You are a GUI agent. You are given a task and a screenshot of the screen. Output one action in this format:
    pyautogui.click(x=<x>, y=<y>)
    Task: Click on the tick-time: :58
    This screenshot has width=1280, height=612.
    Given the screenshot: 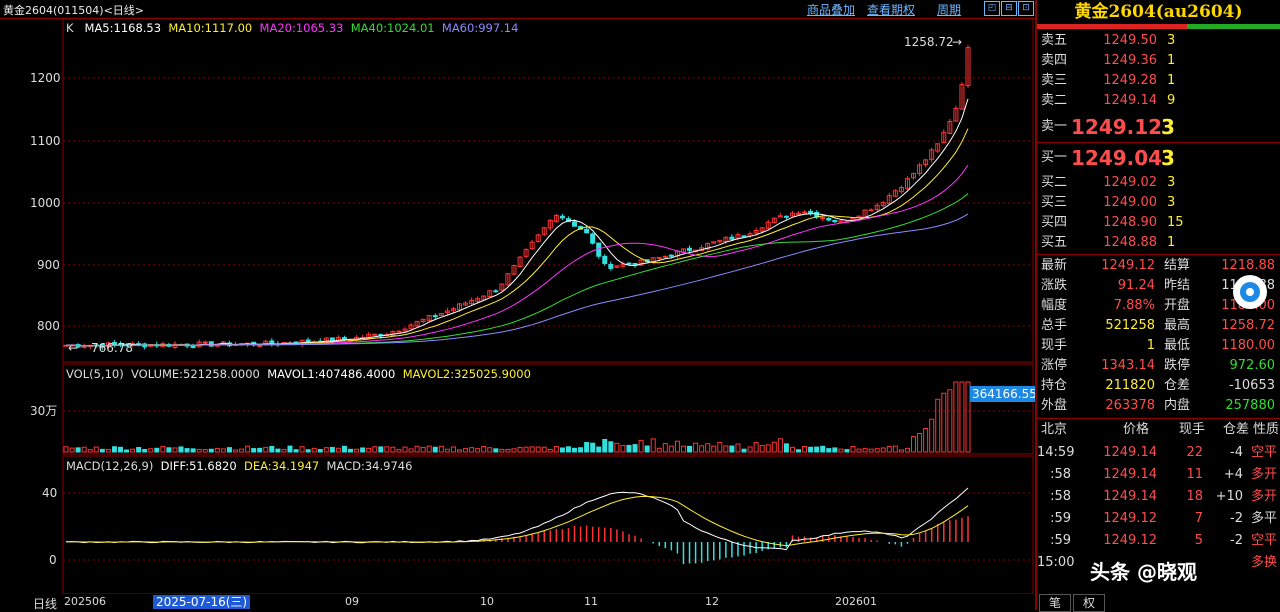 What is the action you would take?
    pyautogui.click(x=1060, y=496)
    